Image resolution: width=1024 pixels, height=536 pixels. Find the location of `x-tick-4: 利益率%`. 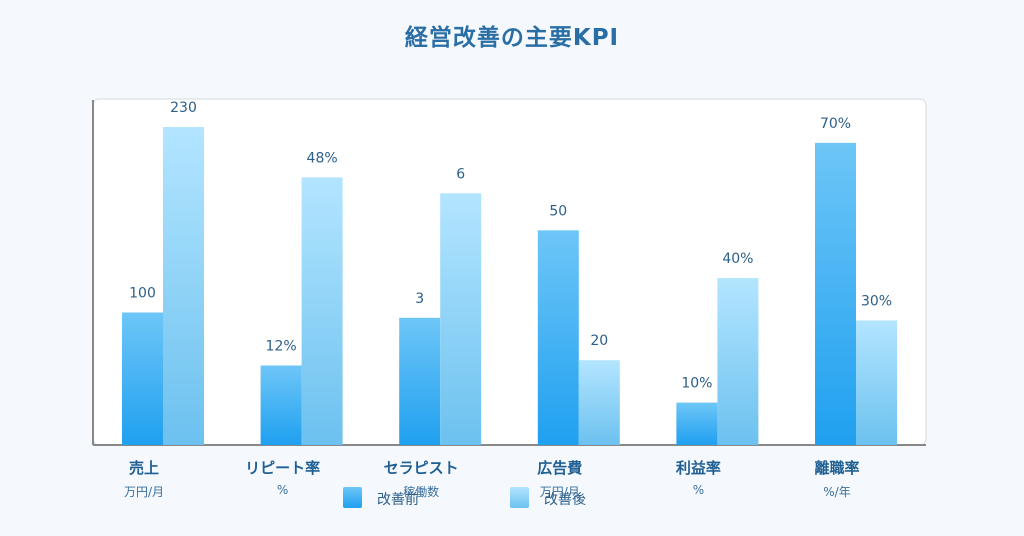

x-tick-4: 利益率% is located at coordinates (698, 477).